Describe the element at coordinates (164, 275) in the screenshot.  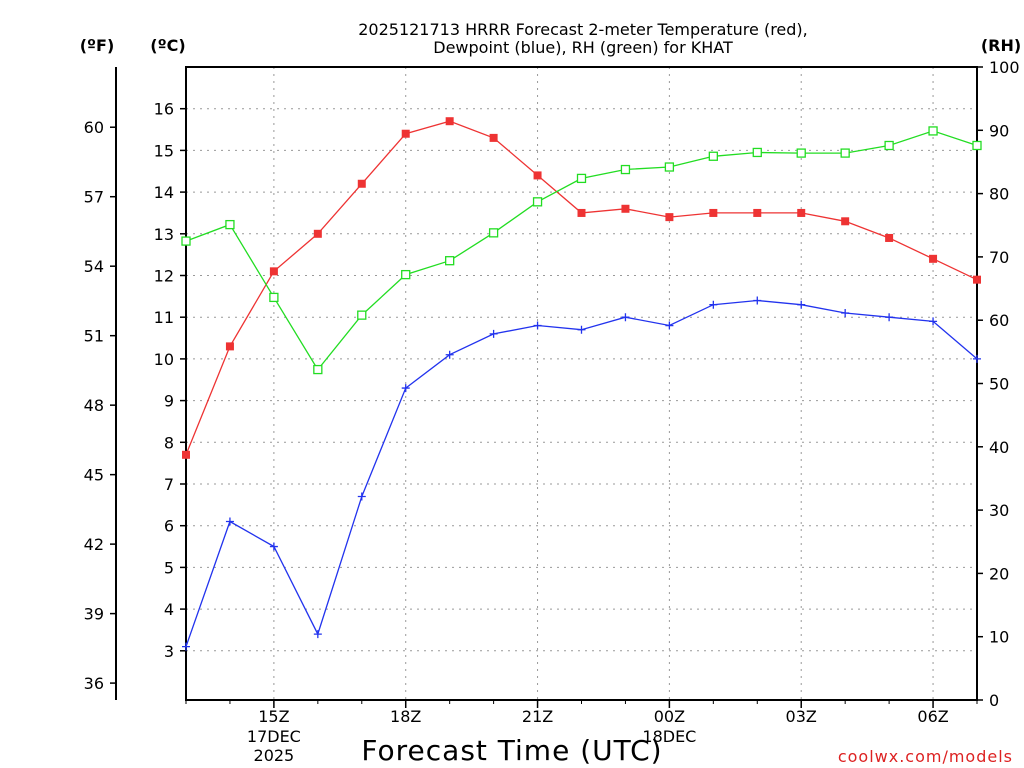
I see `celsius-tick-label: 12` at that location.